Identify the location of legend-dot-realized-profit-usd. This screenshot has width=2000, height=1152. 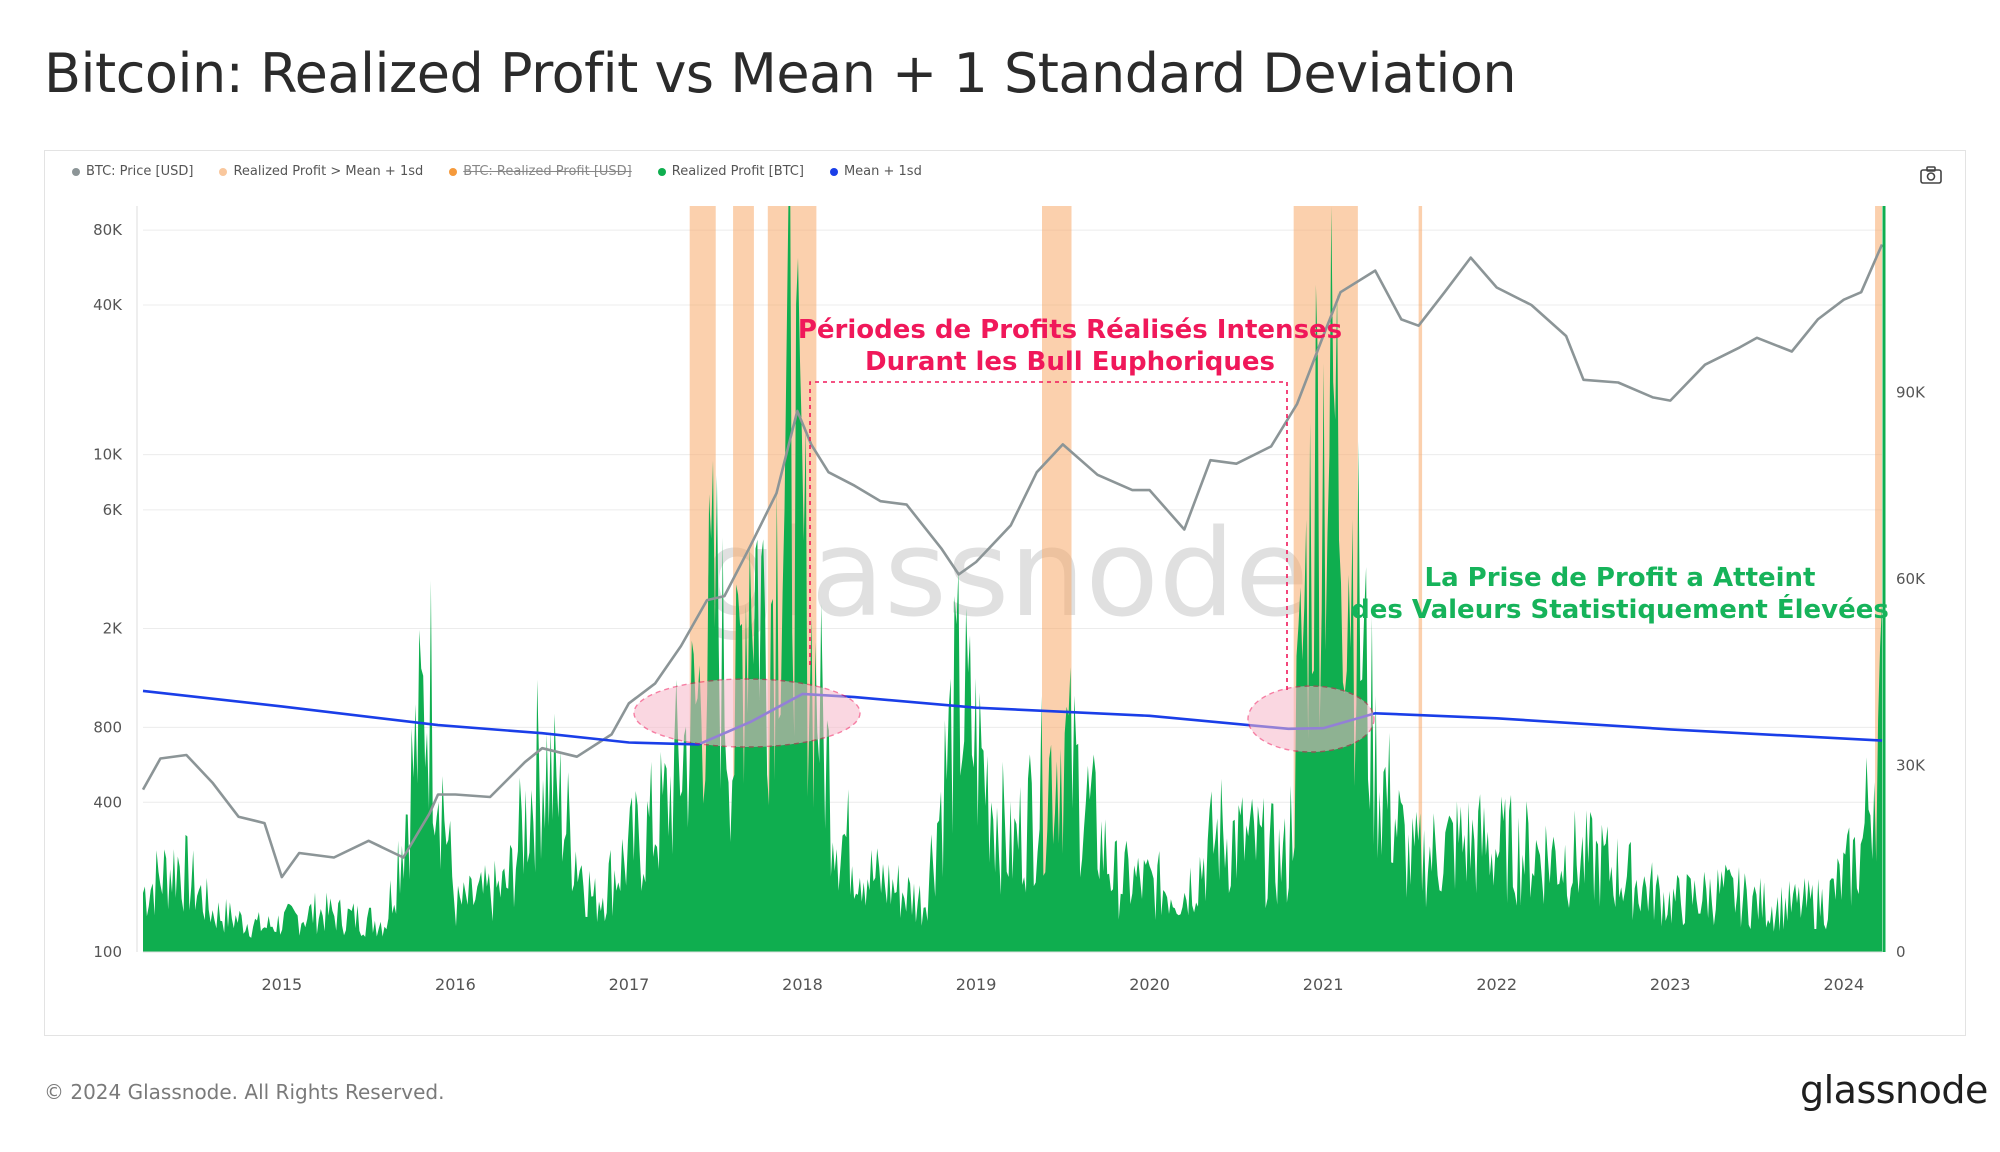
(453, 171).